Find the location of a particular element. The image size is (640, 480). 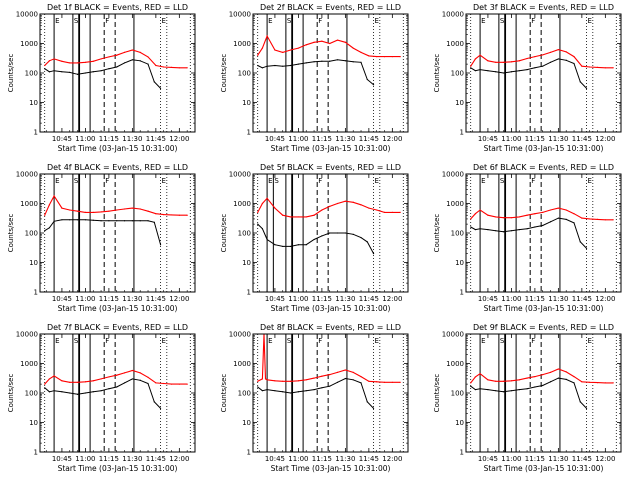

lld-series-line is located at coordinates (329, 358).